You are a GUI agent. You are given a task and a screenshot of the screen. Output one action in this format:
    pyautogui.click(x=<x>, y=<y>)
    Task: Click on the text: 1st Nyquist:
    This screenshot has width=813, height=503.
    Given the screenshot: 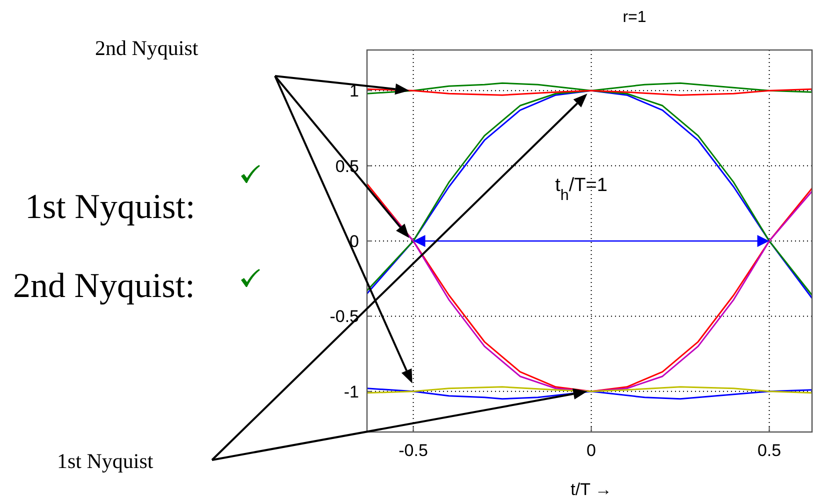 What is the action you would take?
    pyautogui.click(x=110, y=206)
    